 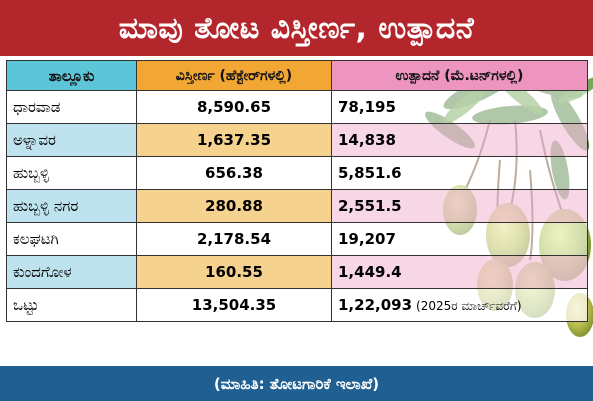 I want to click on page-title: ಮಾವು ತೋಟ ವಿಸ್ತೀರ್ಣ, ಉತ್ಪಾದನೆ, so click(x=296, y=28).